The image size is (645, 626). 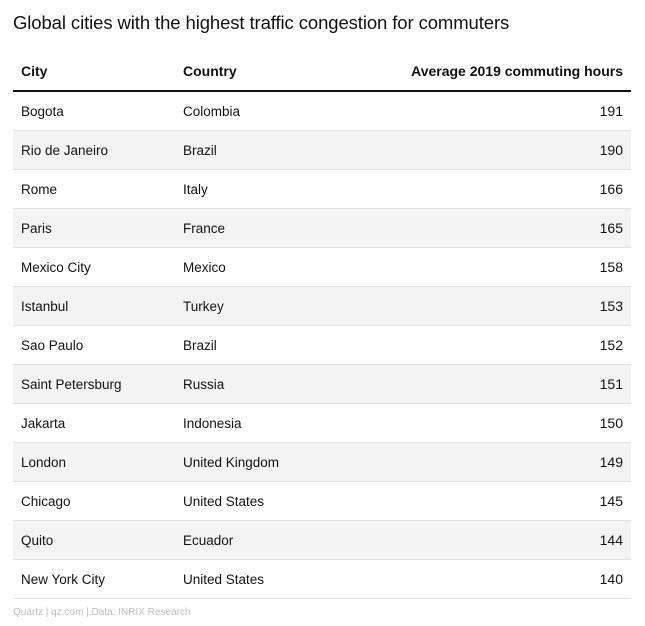 I want to click on source-footer: Quartz | qz.com | Data: INRIX Research, so click(x=102, y=612).